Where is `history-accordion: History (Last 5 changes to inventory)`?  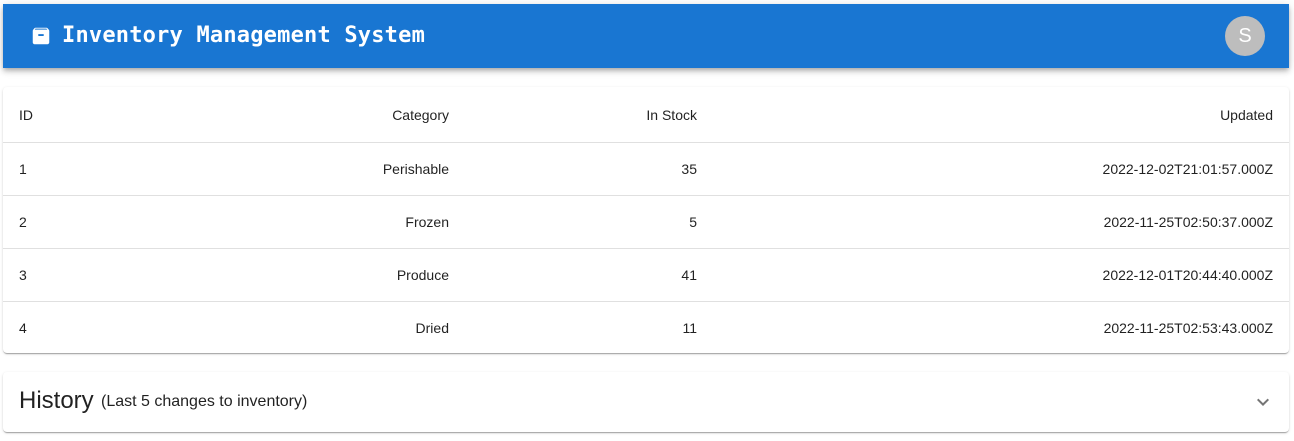 history-accordion: History (Last 5 changes to inventory) is located at coordinates (646, 402).